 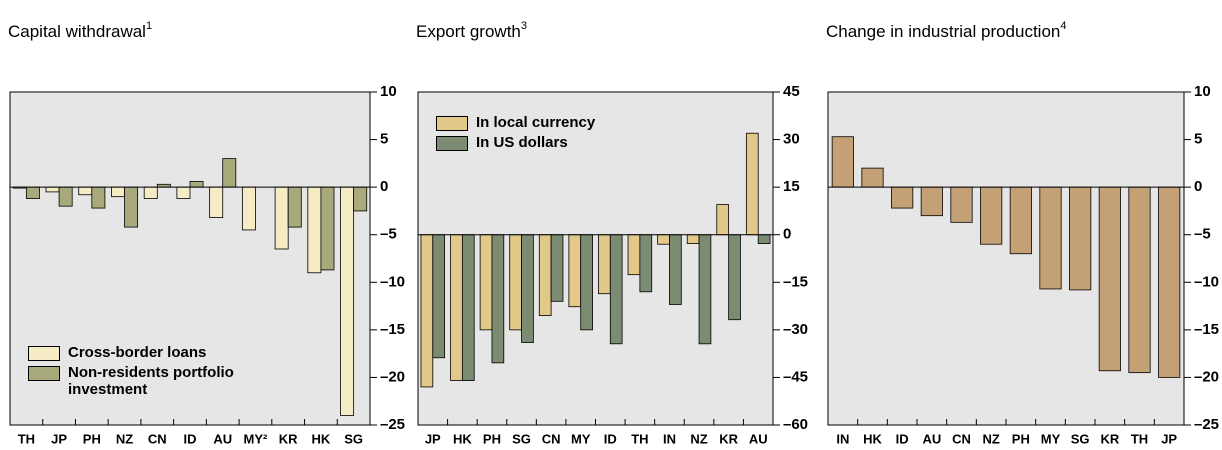 What do you see at coordinates (80, 31) in the screenshot?
I see `chart-title: Capital withdrawal1` at bounding box center [80, 31].